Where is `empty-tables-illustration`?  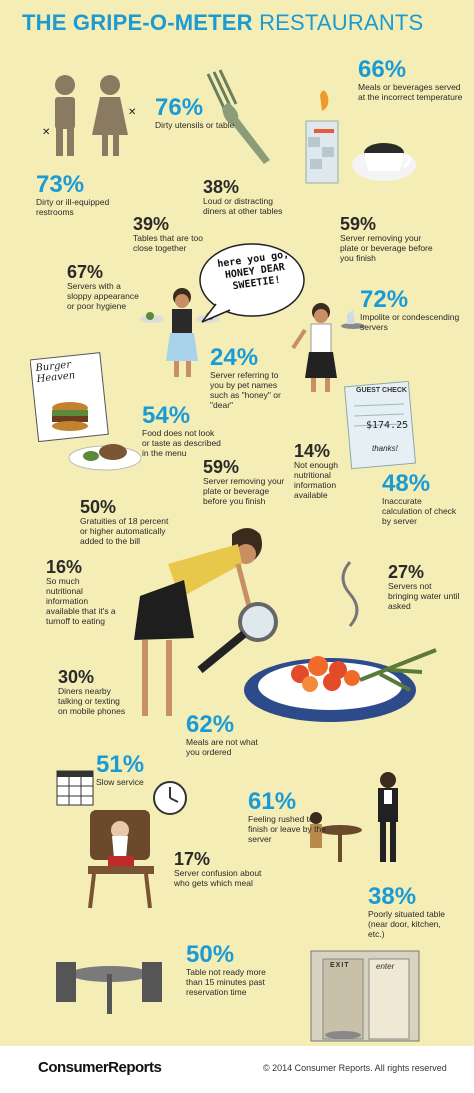 empty-tables-illustration is located at coordinates (109, 988).